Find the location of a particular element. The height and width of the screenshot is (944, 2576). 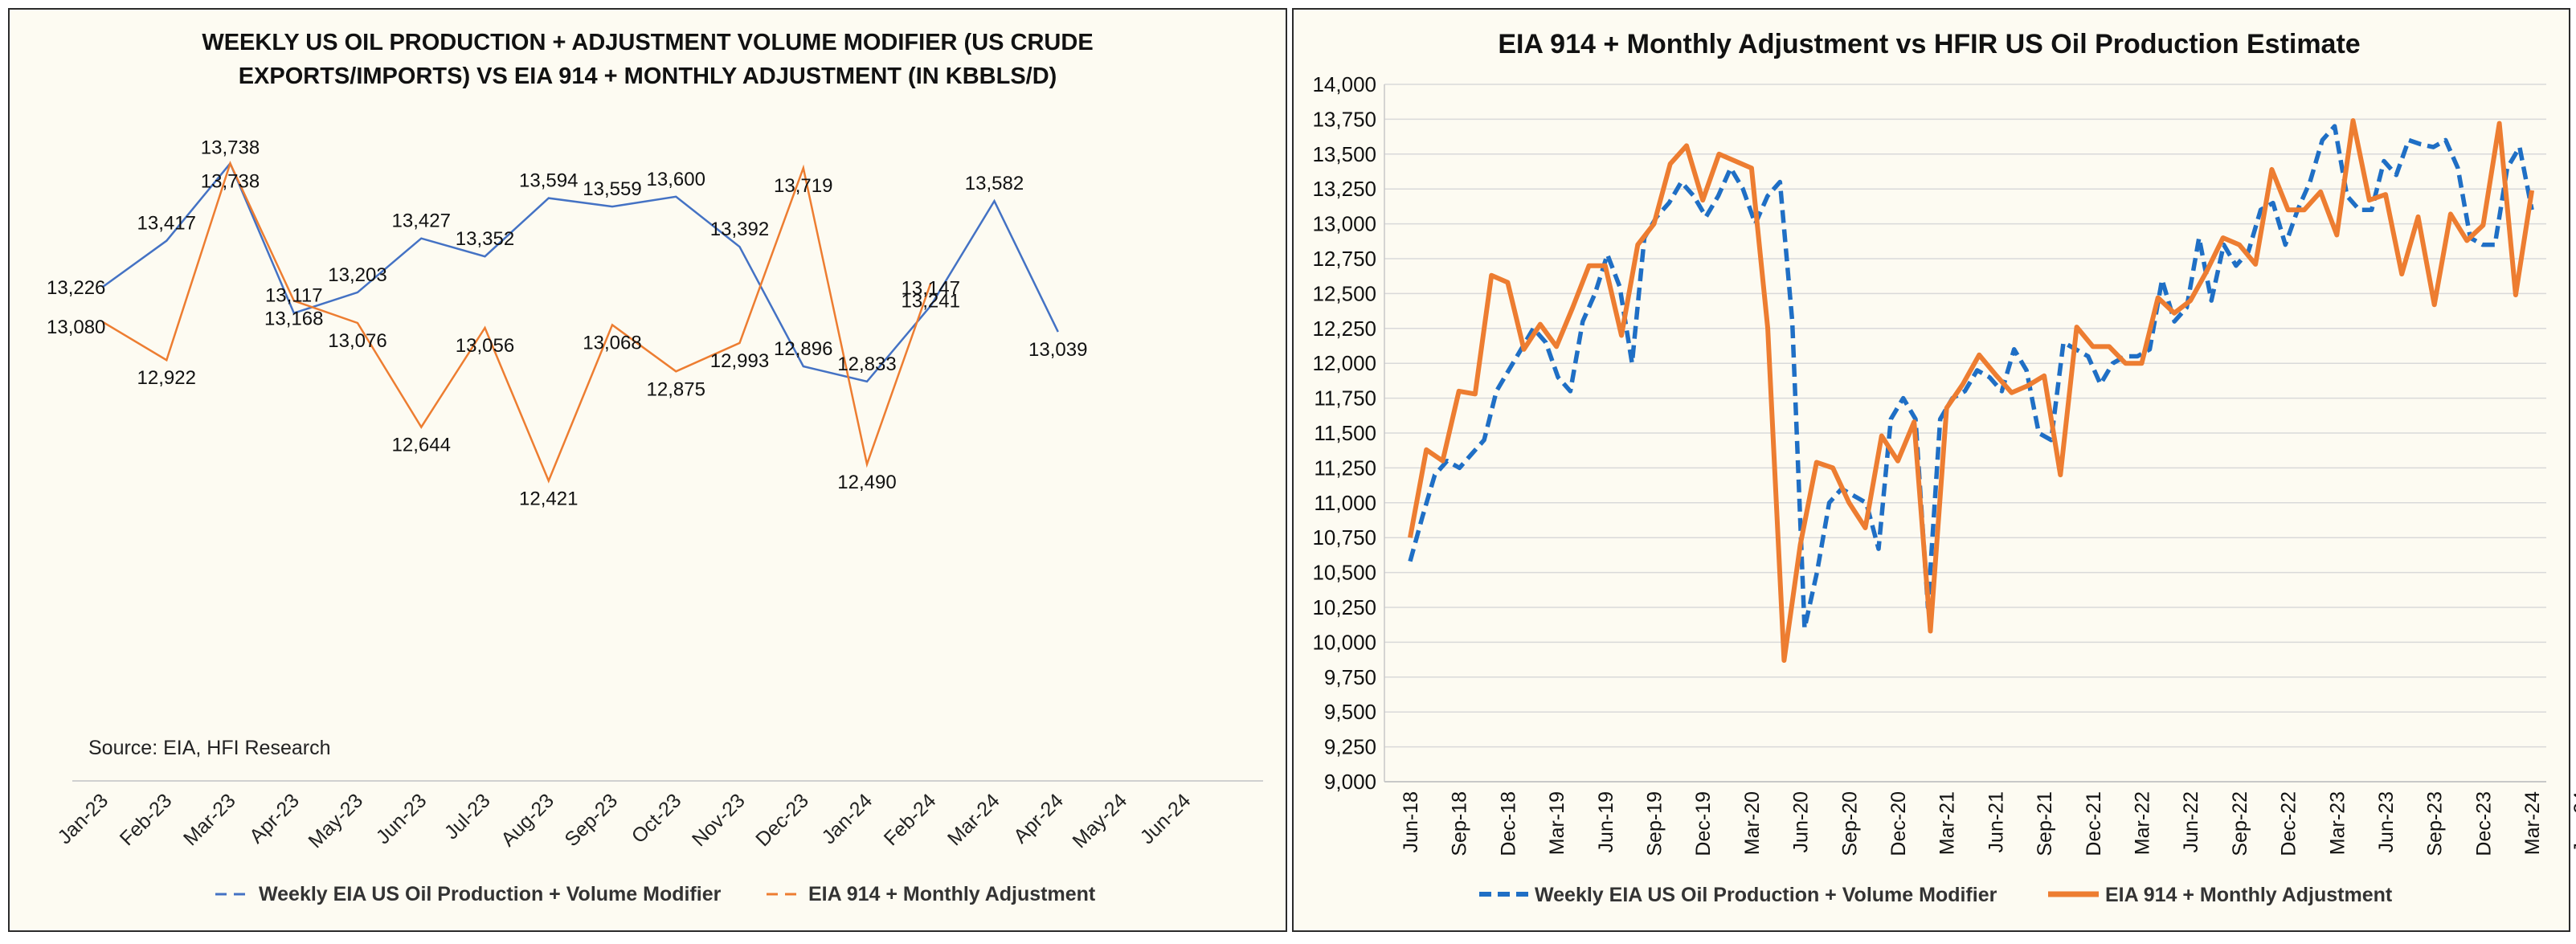

chart-1-source-note: Source: EIA, HFI Research is located at coordinates (209, 748).